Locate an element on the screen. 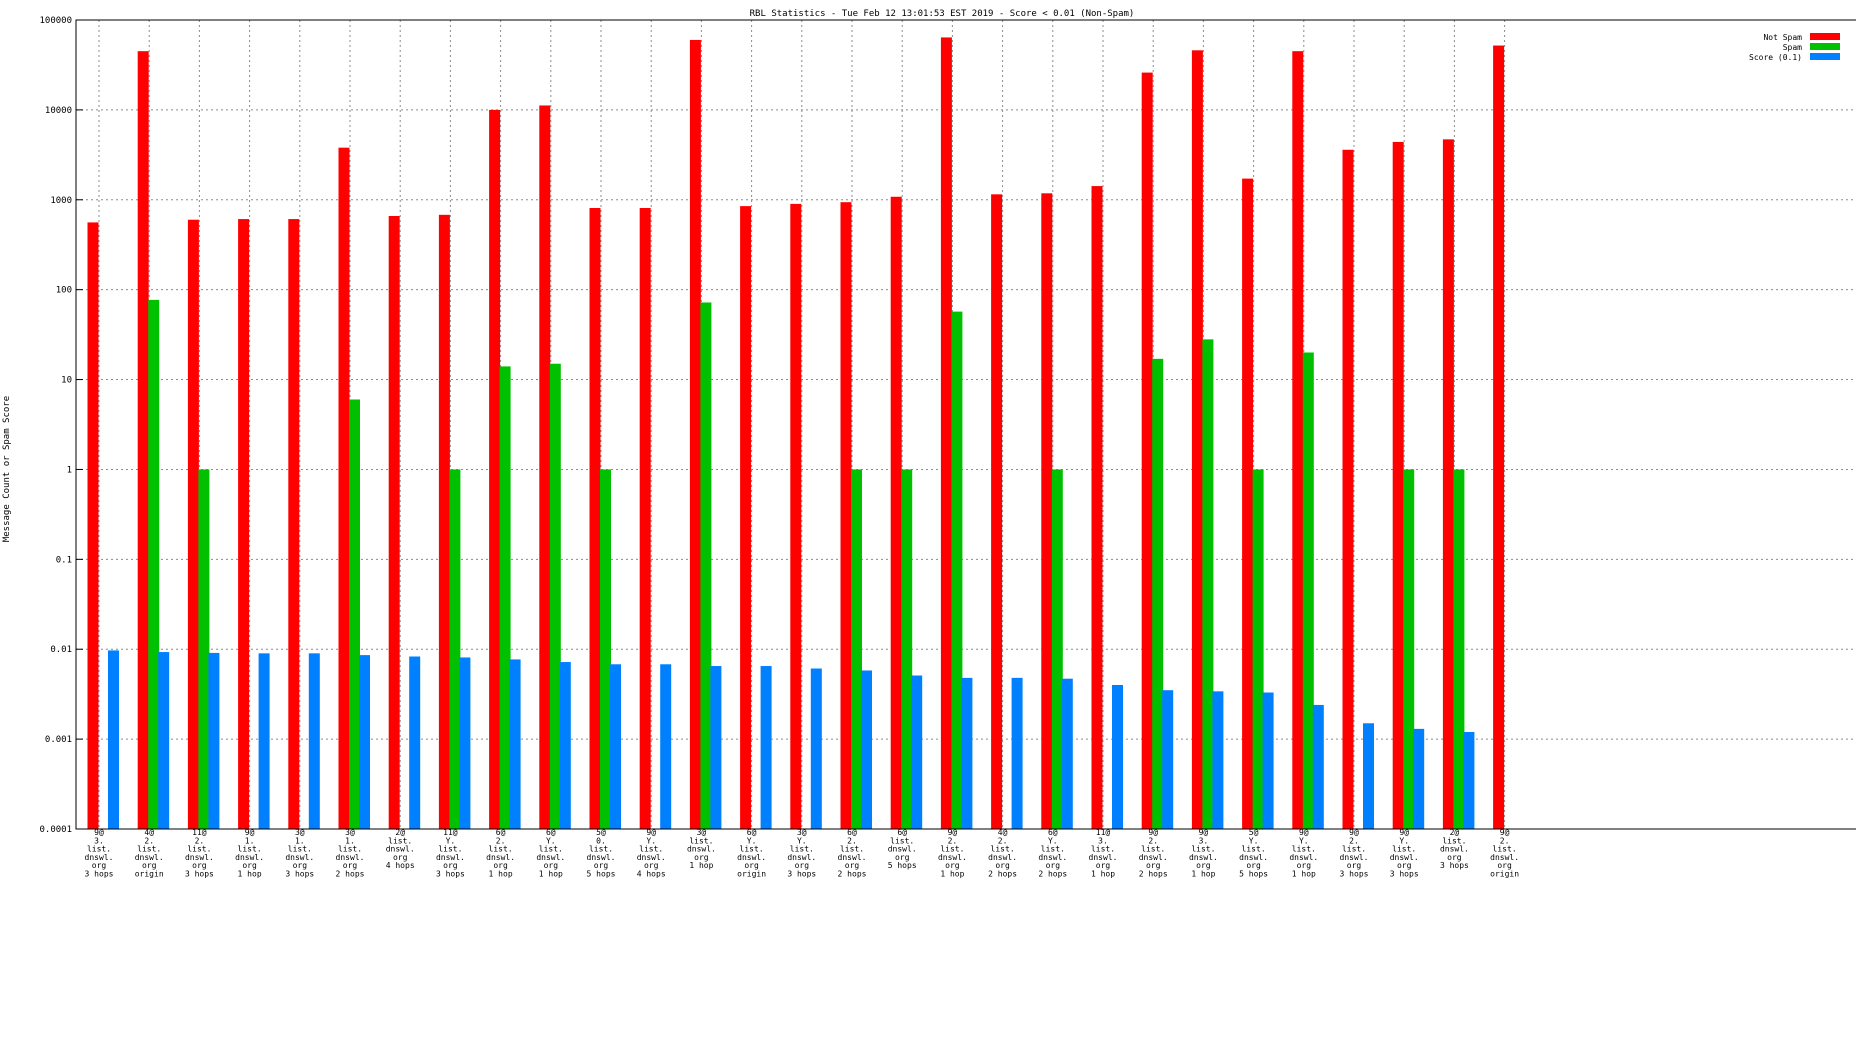 Image resolution: width=1856 pixels, height=1044 pixels. x-tick-label: 2@ list. dnswl. org 4 hops is located at coordinates (400, 849).